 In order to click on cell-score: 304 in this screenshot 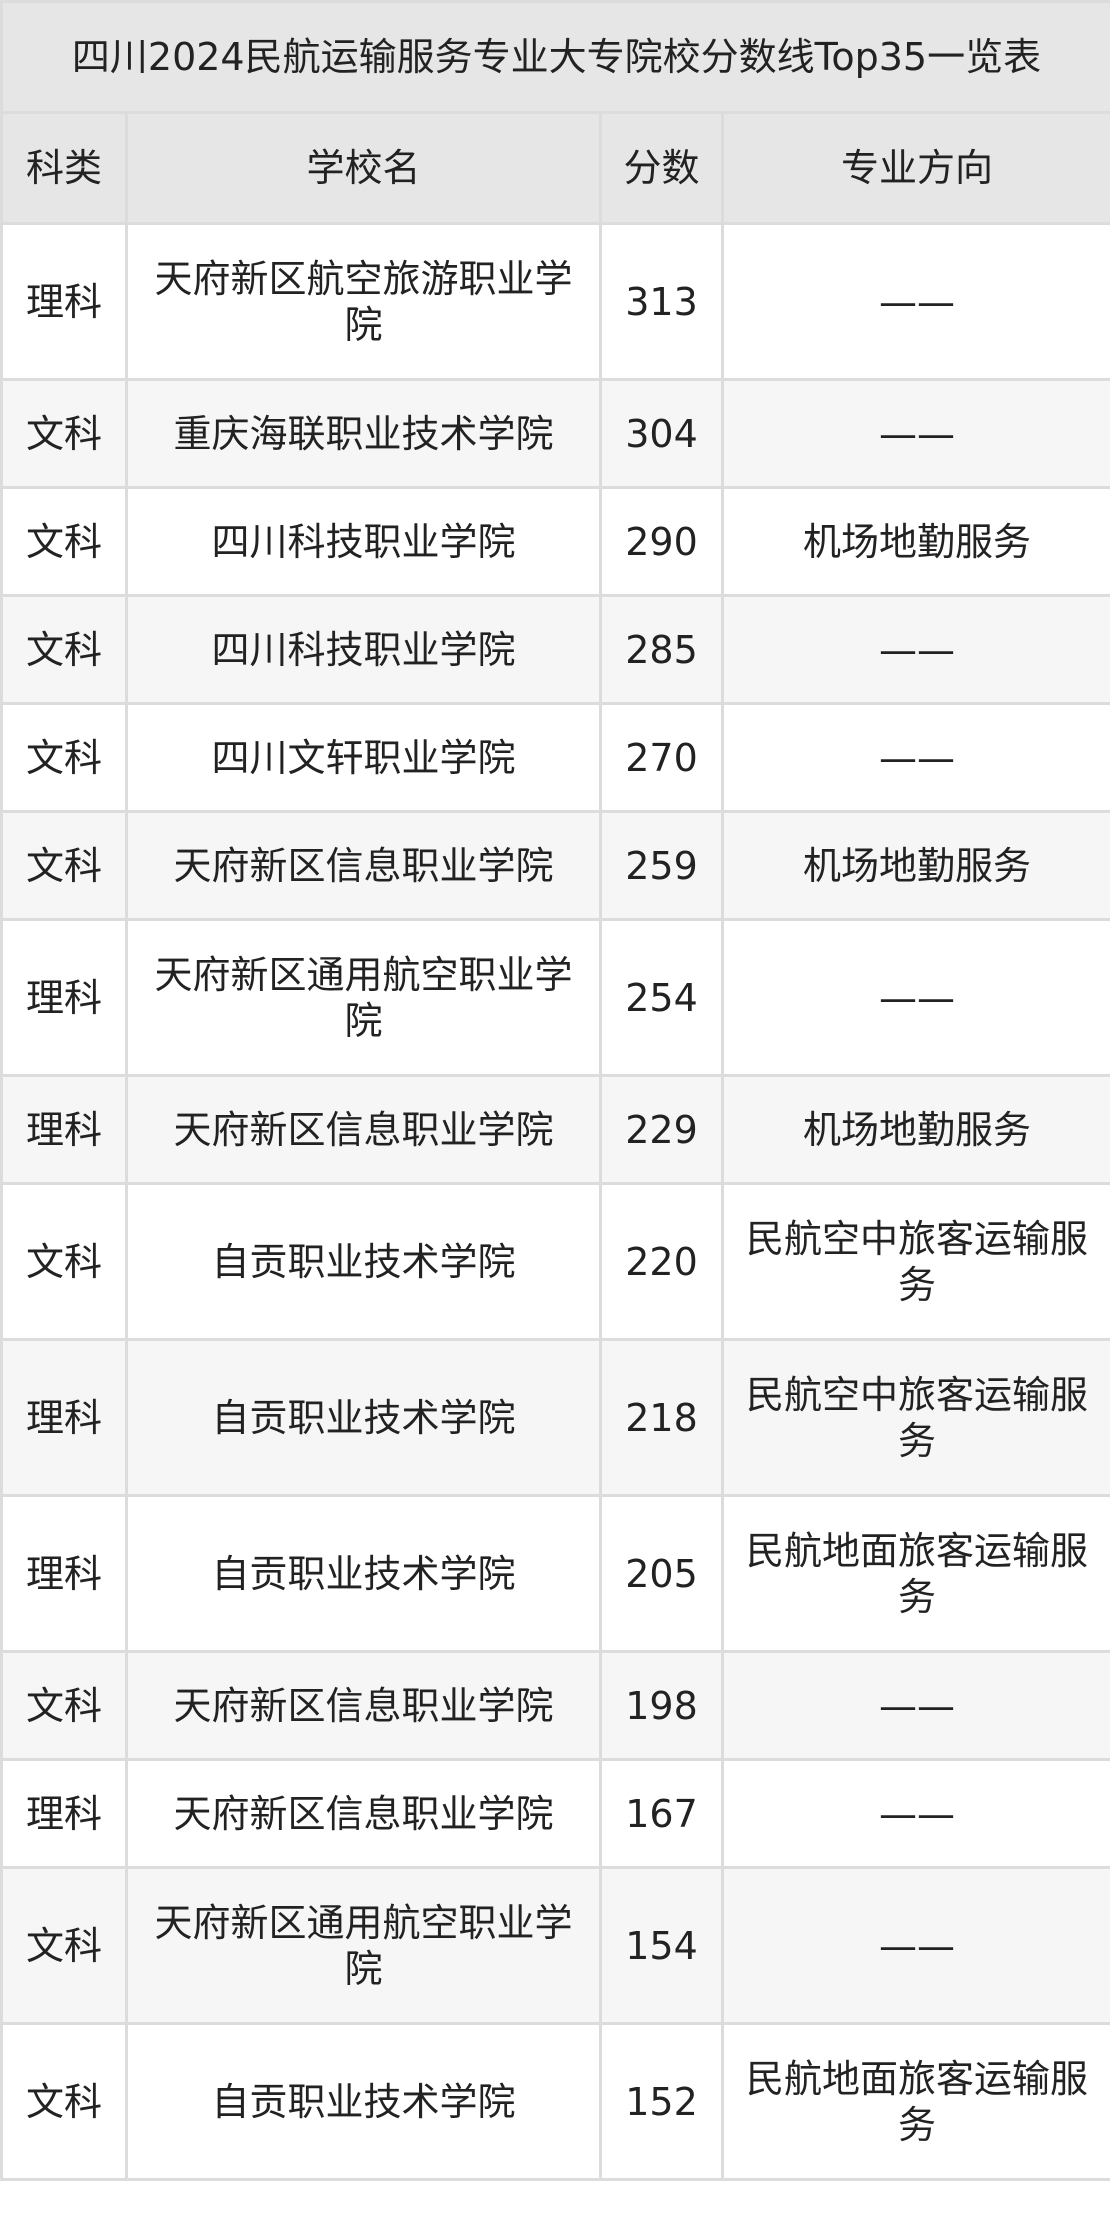, I will do `click(661, 433)`.